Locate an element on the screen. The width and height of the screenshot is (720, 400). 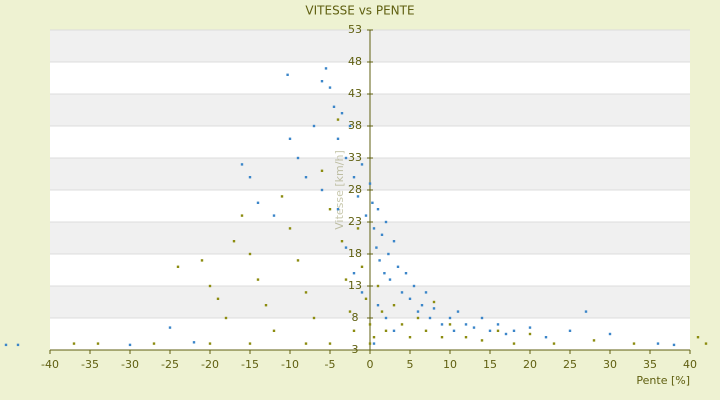
x-tick-label: 25 is located at coordinates (570, 364).